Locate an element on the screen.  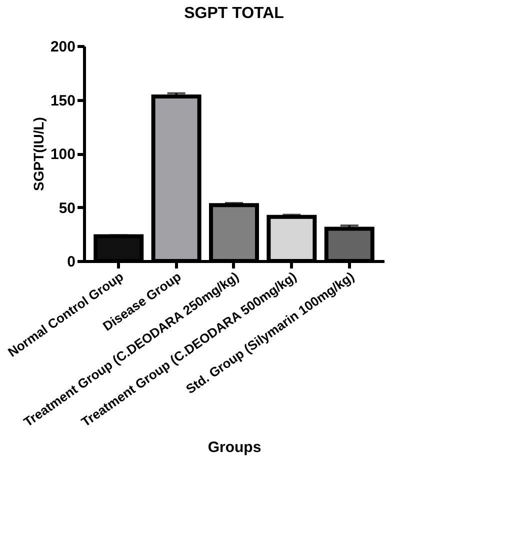
y-tick-label: 150 is located at coordinates (63, 101).